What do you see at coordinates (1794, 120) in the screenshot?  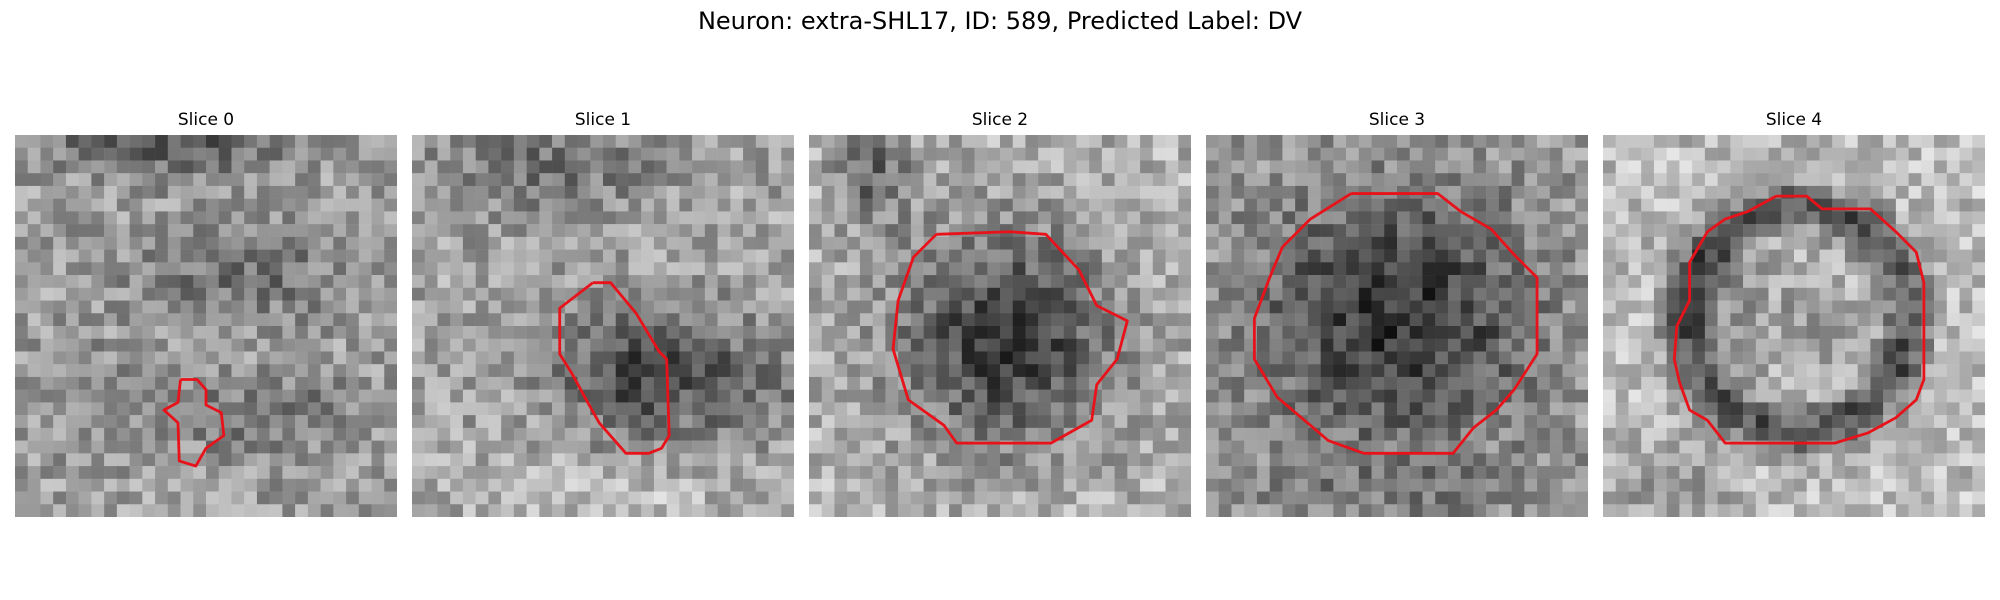 I see `slice-title-4: Slice 4` at bounding box center [1794, 120].